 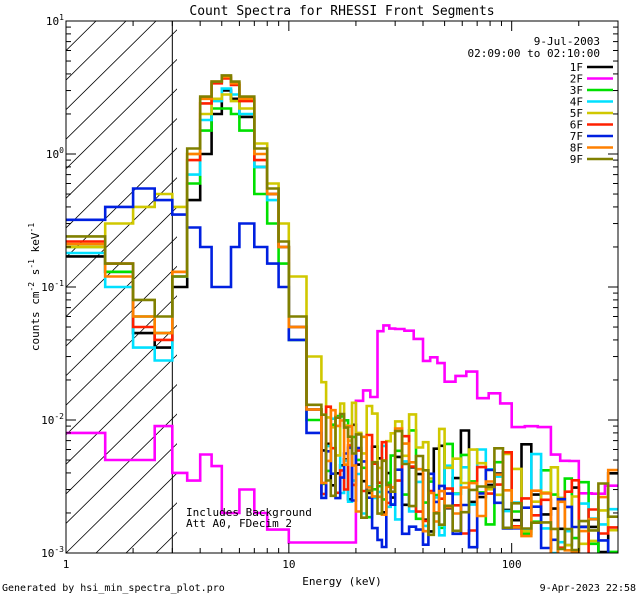 I want to click on legend-label-8F: 8F, so click(x=576, y=148).